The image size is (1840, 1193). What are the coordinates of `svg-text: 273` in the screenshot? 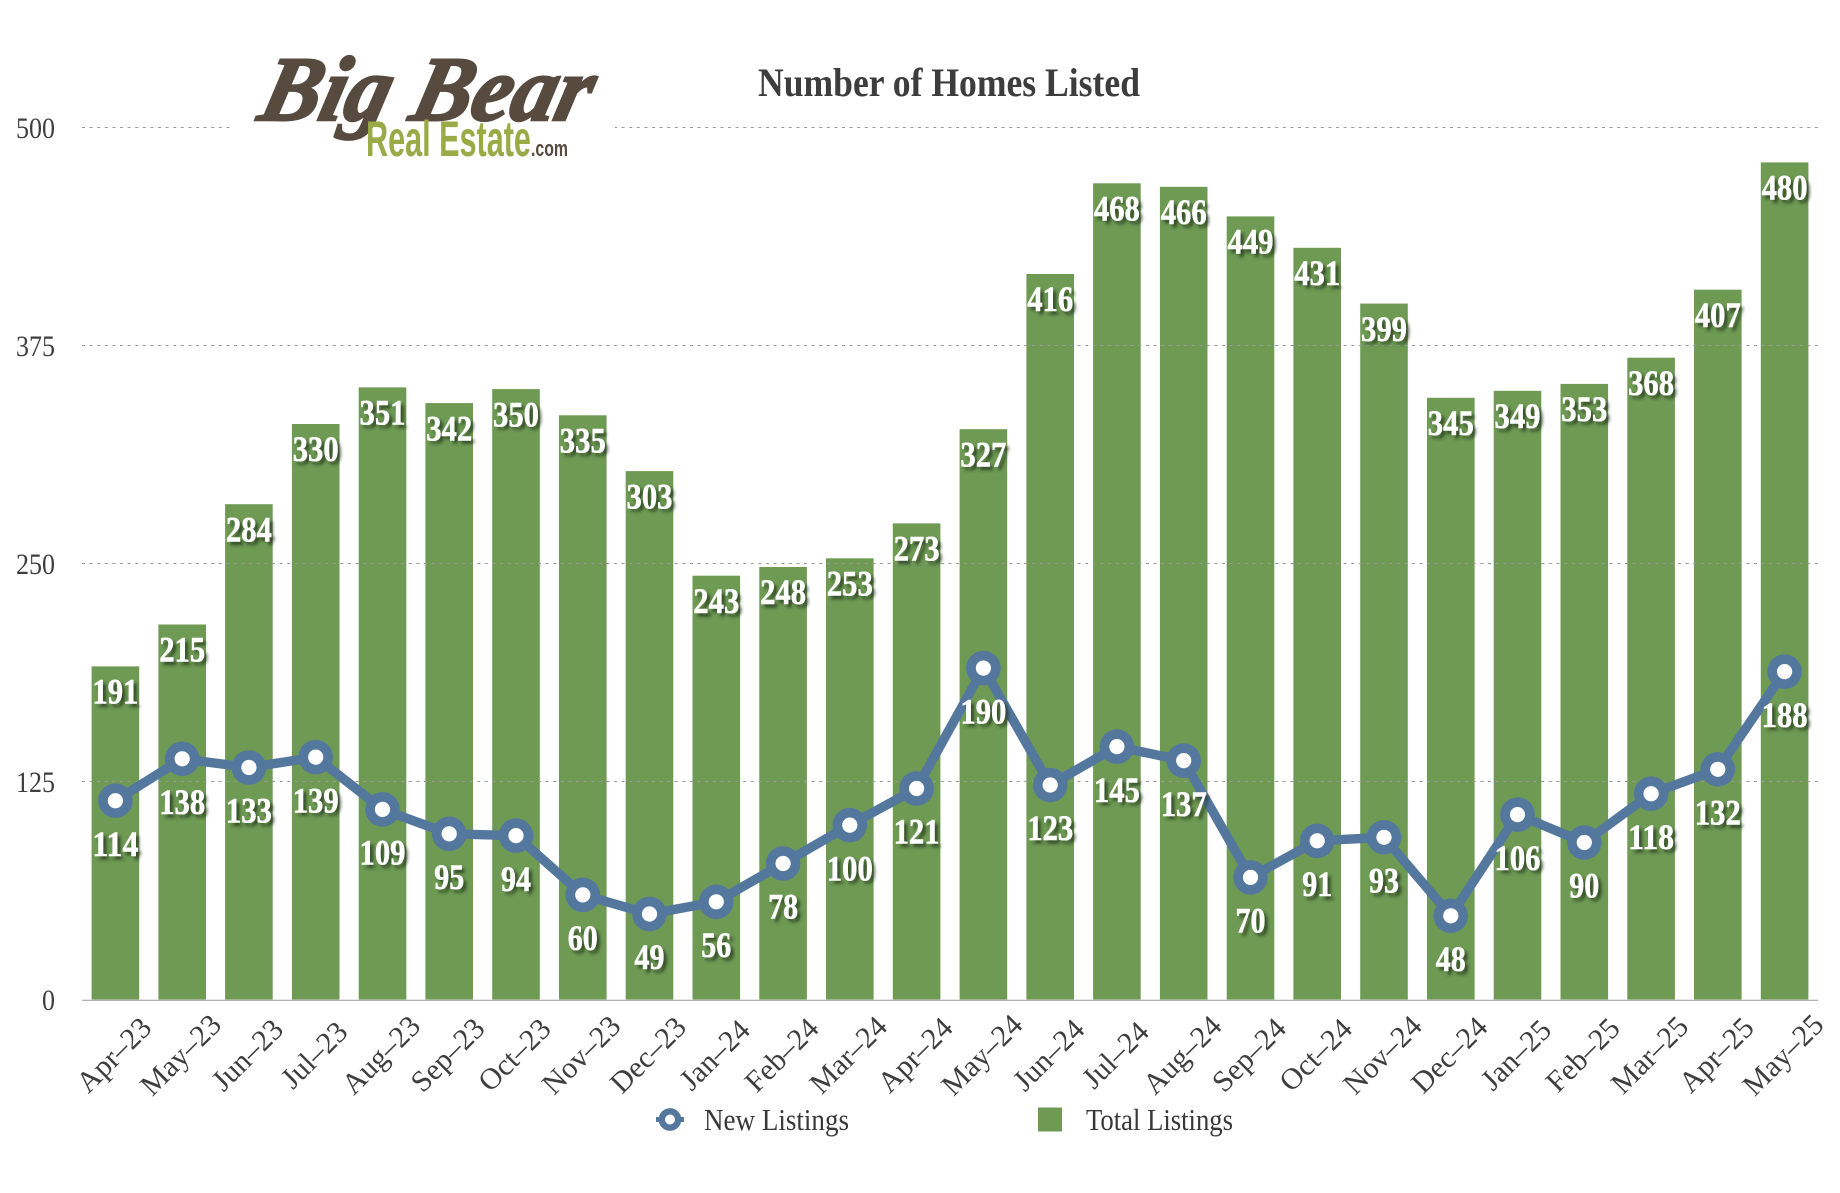 It's located at (920, 552).